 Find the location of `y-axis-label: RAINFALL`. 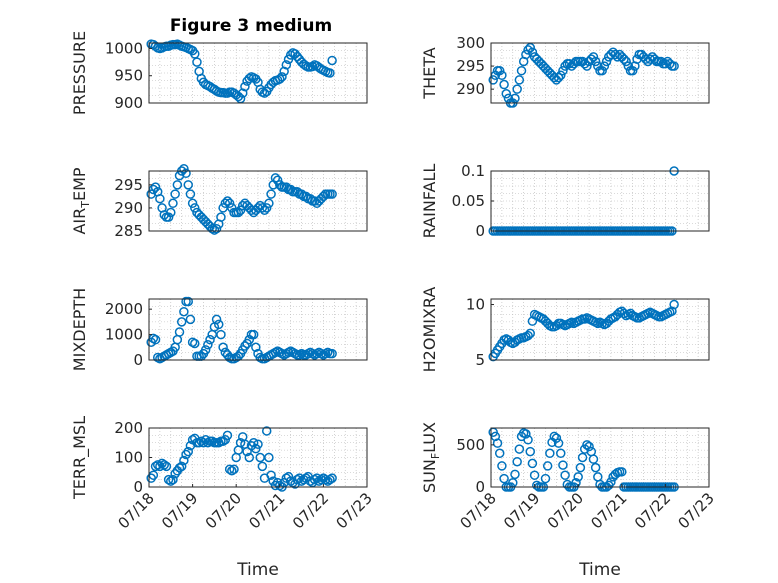

y-axis-label: RAINFALL is located at coordinates (429, 201).